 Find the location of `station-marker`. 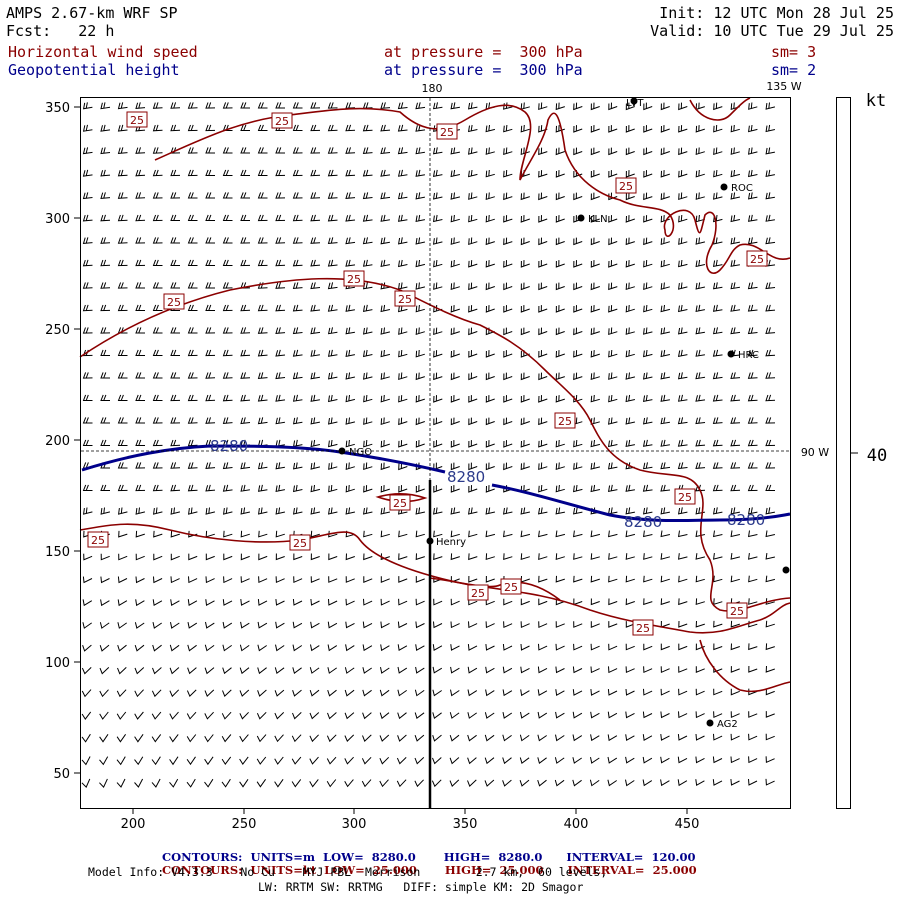

station-marker is located at coordinates (724, 187).